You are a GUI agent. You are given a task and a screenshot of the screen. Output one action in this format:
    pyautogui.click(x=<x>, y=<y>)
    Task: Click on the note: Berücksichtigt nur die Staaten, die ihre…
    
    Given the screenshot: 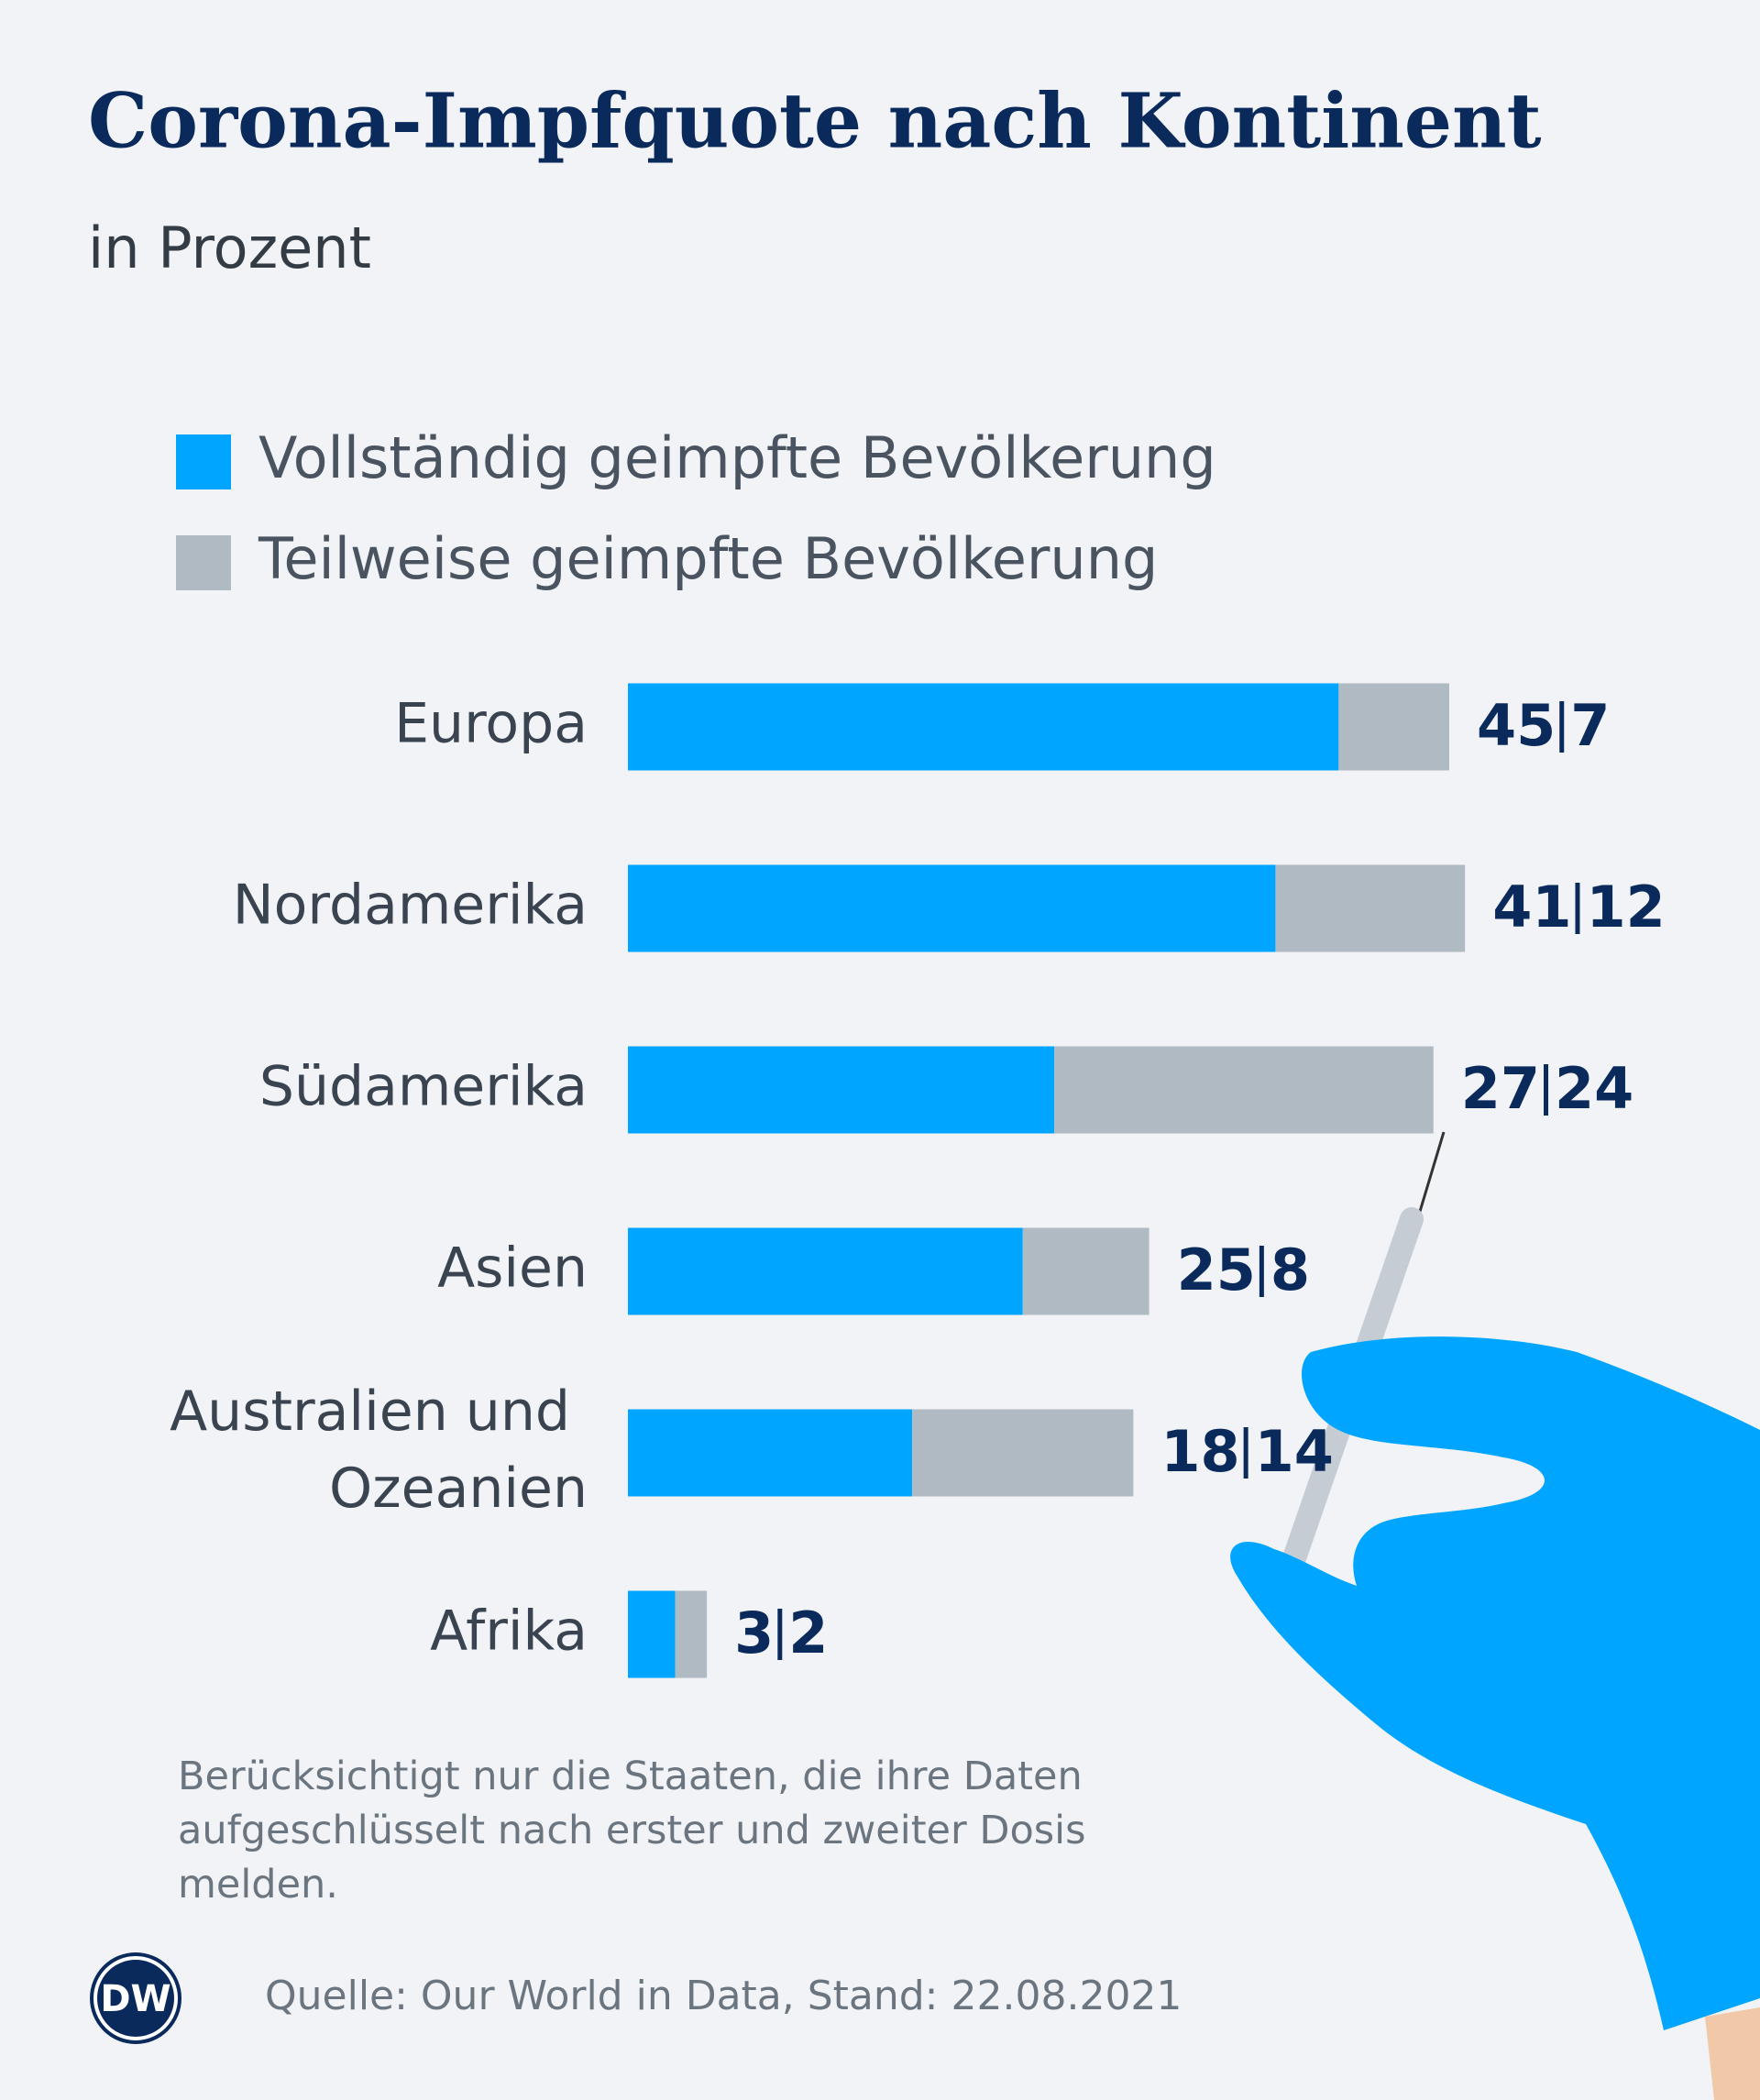 What is the action you would take?
    pyautogui.click(x=638, y=1831)
    